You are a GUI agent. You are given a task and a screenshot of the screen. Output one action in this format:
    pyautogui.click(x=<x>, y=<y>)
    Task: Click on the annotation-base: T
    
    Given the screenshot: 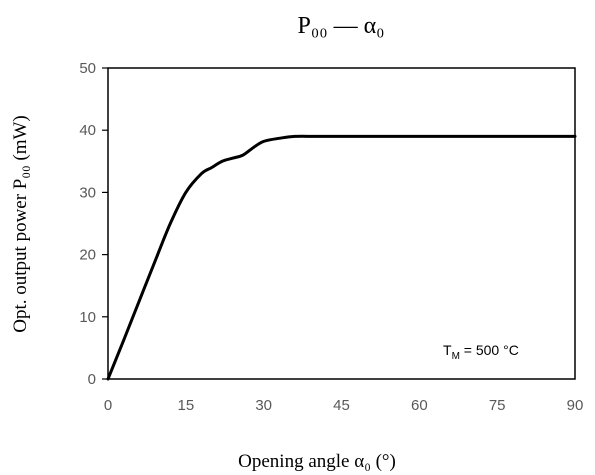 What is the action you would take?
    pyautogui.click(x=447, y=350)
    